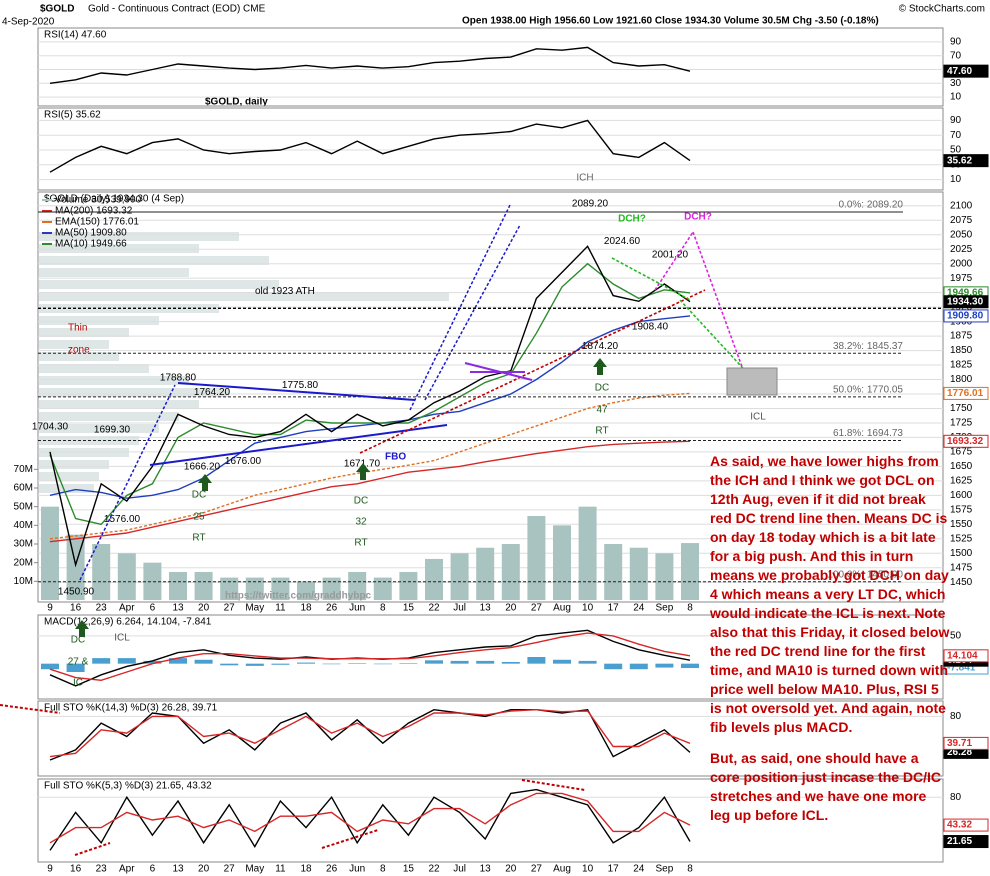  What do you see at coordinates (961, 466) in the screenshot?
I see `y-tick-label: 1650` at bounding box center [961, 466].